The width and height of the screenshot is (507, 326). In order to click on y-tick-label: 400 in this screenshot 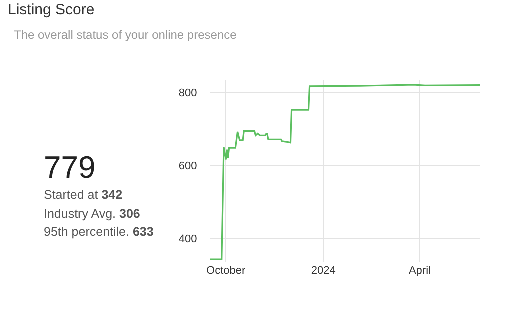, I will do `click(188, 239)`.